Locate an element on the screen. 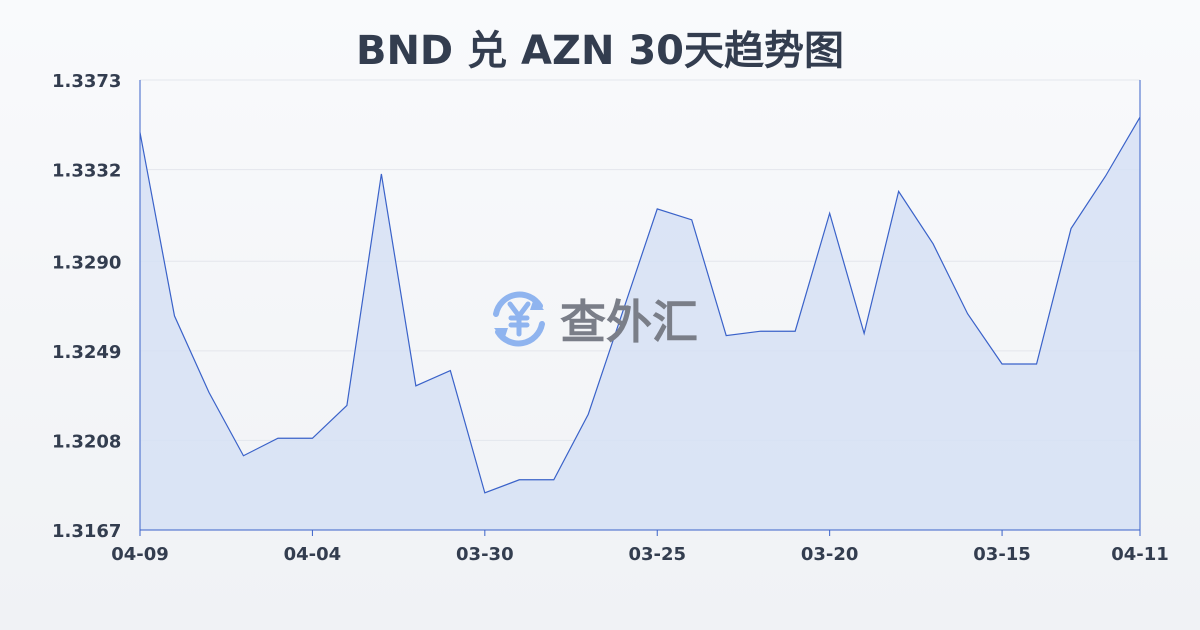 This screenshot has height=630, width=1200. x-tick-label: 04-11 is located at coordinates (1140, 554).